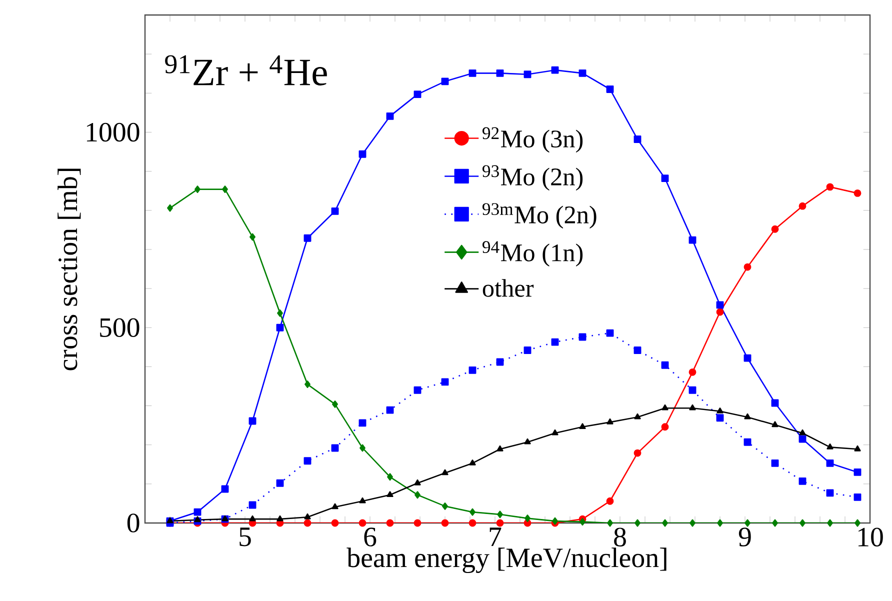 The height and width of the screenshot is (601, 892). What do you see at coordinates (246, 70) in the screenshot?
I see `annotation: $^{91}$Zr + $^{4}$He` at bounding box center [246, 70].